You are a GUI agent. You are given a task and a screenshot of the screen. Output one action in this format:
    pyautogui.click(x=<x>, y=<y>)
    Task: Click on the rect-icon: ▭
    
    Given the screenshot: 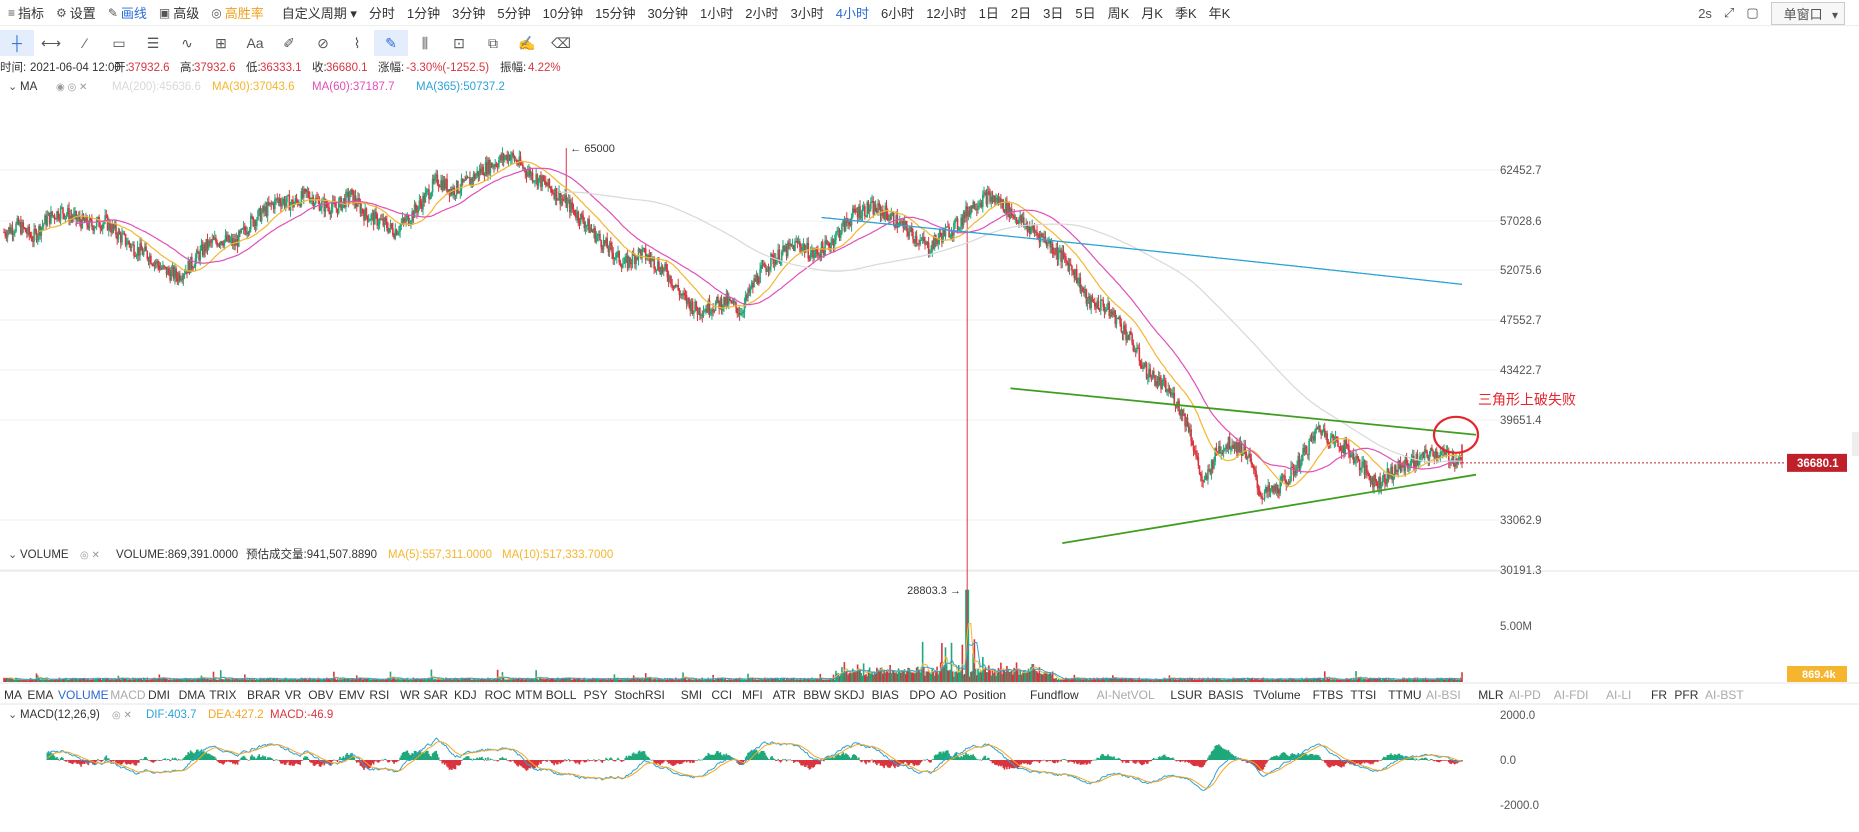 What is the action you would take?
    pyautogui.click(x=119, y=43)
    